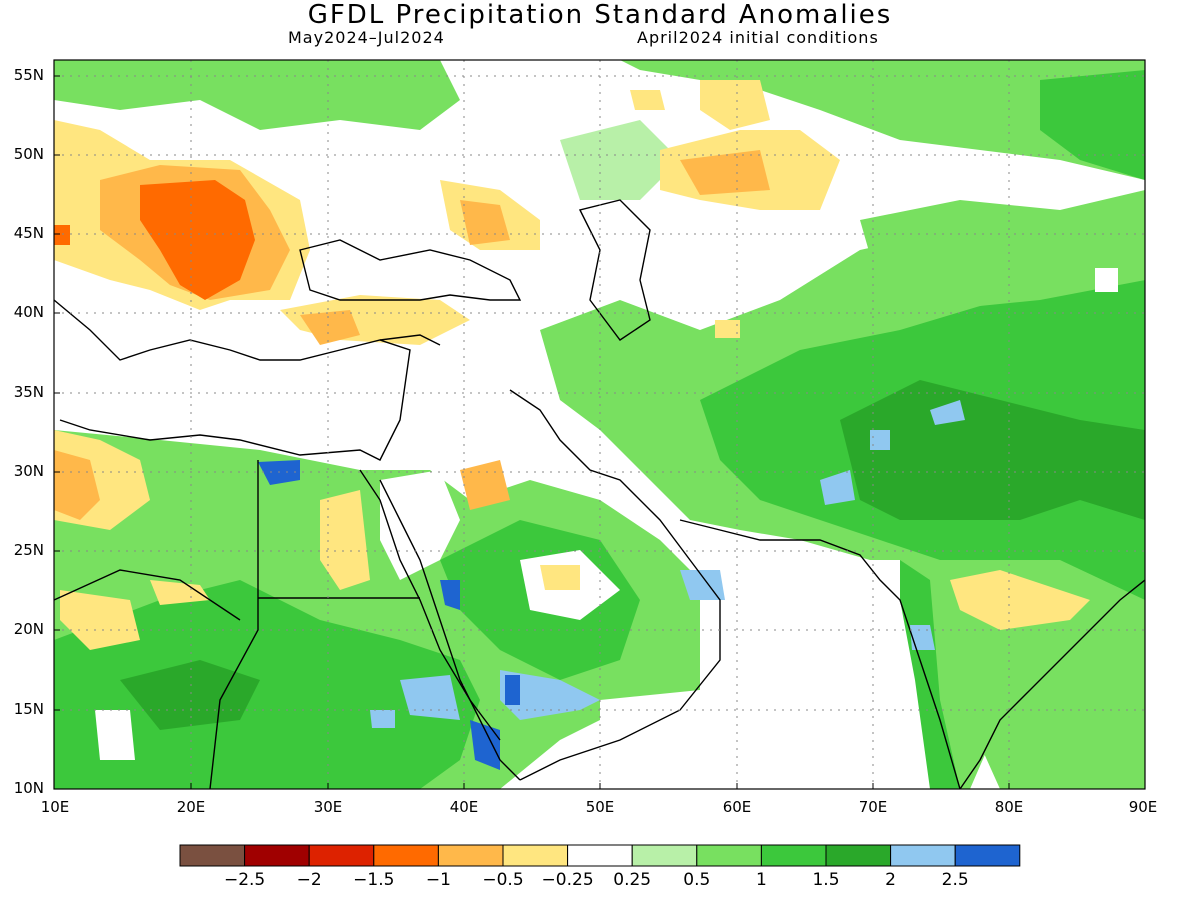 This screenshot has height=900, width=1200. Describe the element at coordinates (328, 807) in the screenshot. I see `lon-label-30e: 30E` at that location.